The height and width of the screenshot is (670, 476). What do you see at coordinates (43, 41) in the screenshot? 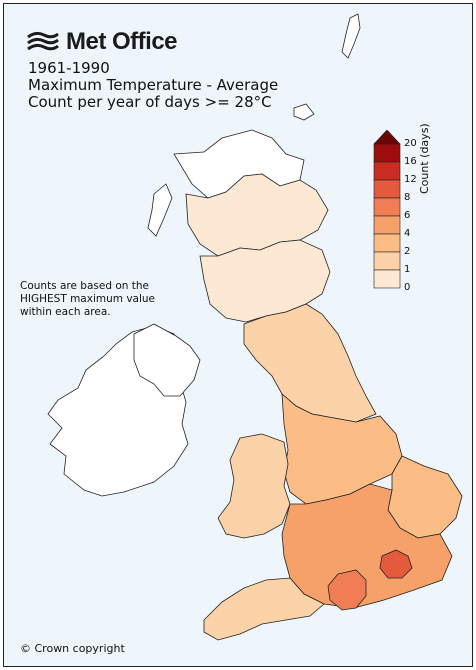
I see `met-office-wave-icon` at bounding box center [43, 41].